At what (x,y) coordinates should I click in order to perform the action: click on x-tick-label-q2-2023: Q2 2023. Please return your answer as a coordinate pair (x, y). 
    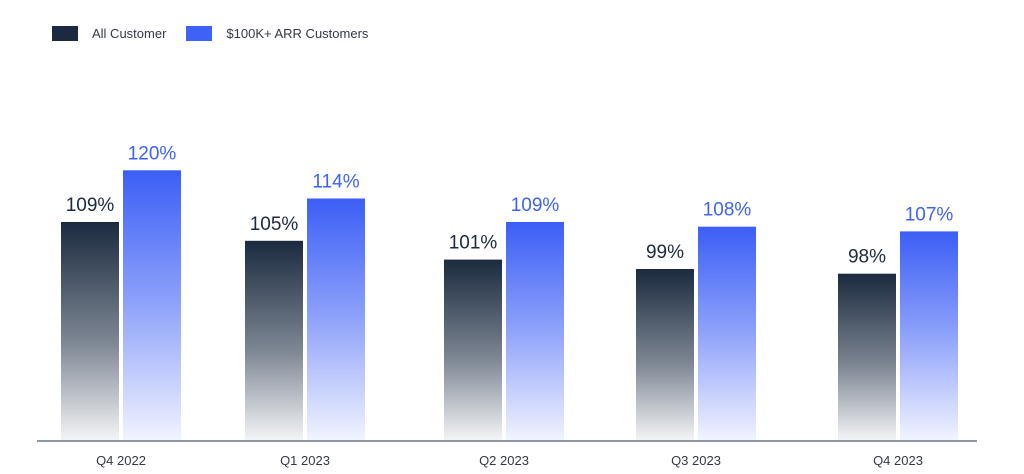
    Looking at the image, I should click on (504, 460).